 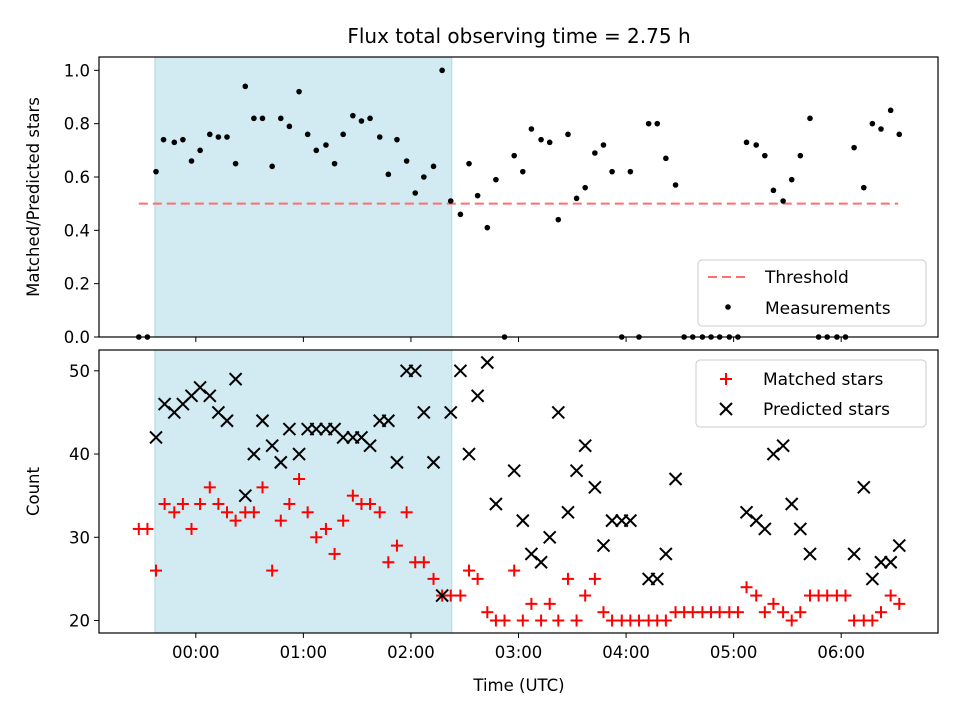 What do you see at coordinates (77, 230) in the screenshot?
I see `y-tick-label: 0.4` at bounding box center [77, 230].